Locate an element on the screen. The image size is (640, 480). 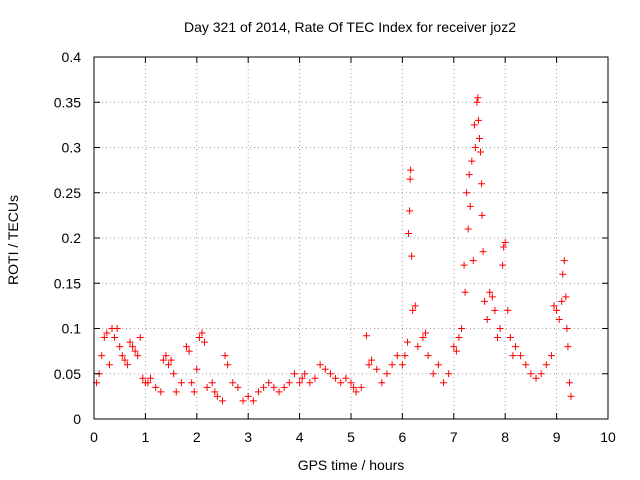
x-tick-label: 1 is located at coordinates (146, 437).